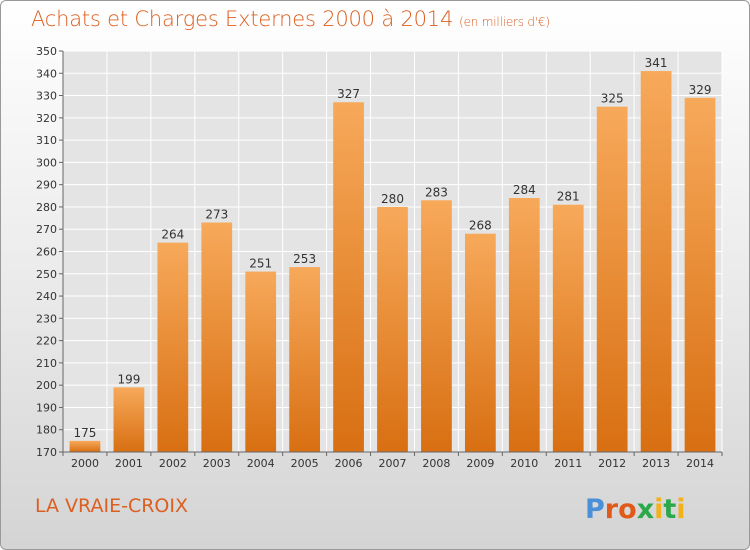 The image size is (750, 550). Describe the element at coordinates (46, 51) in the screenshot. I see `y-tick-label: 350` at that location.